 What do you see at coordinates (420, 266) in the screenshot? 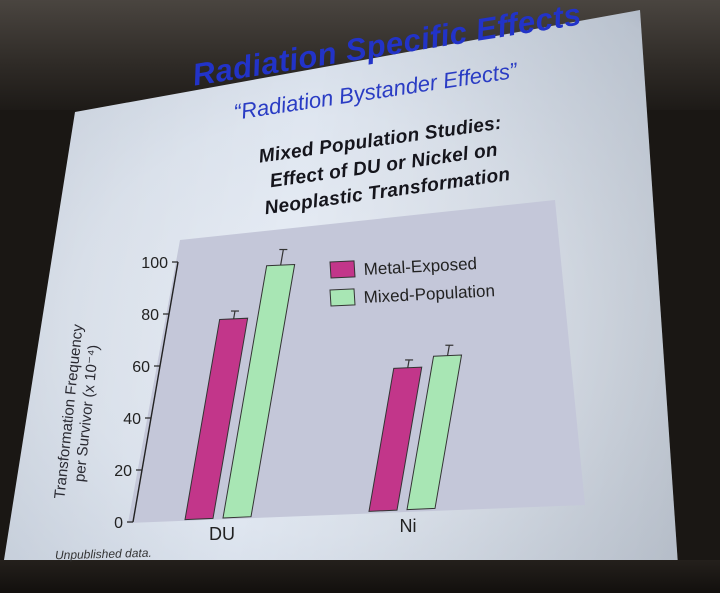
I see `legend-label-0: Metal-Exposed` at bounding box center [420, 266].